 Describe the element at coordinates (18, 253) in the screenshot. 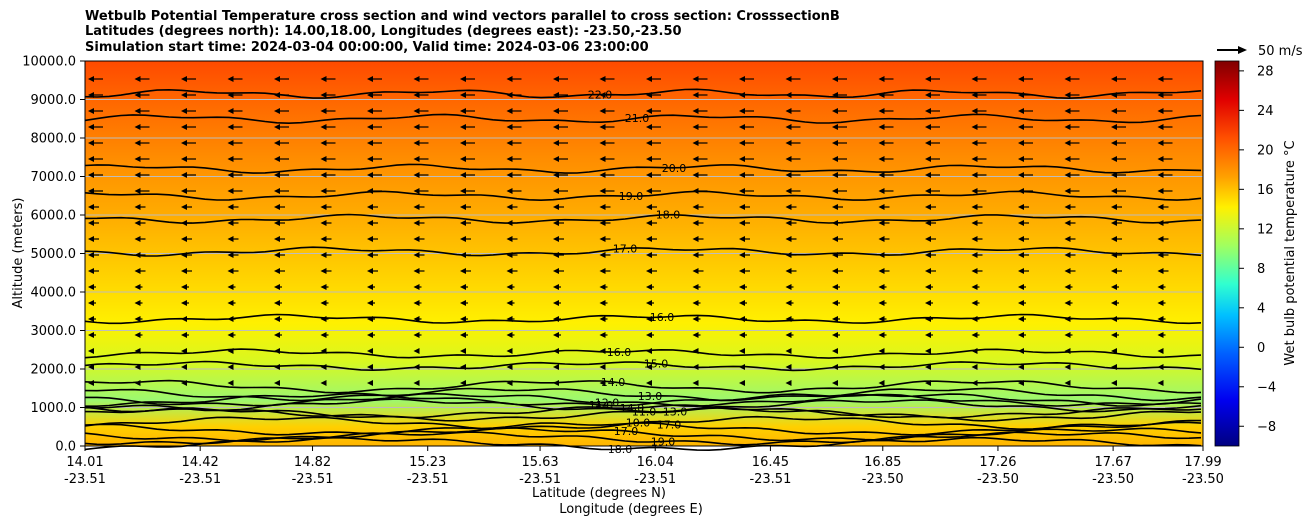

I see `y-axis-label: Altitude (meters)` at that location.